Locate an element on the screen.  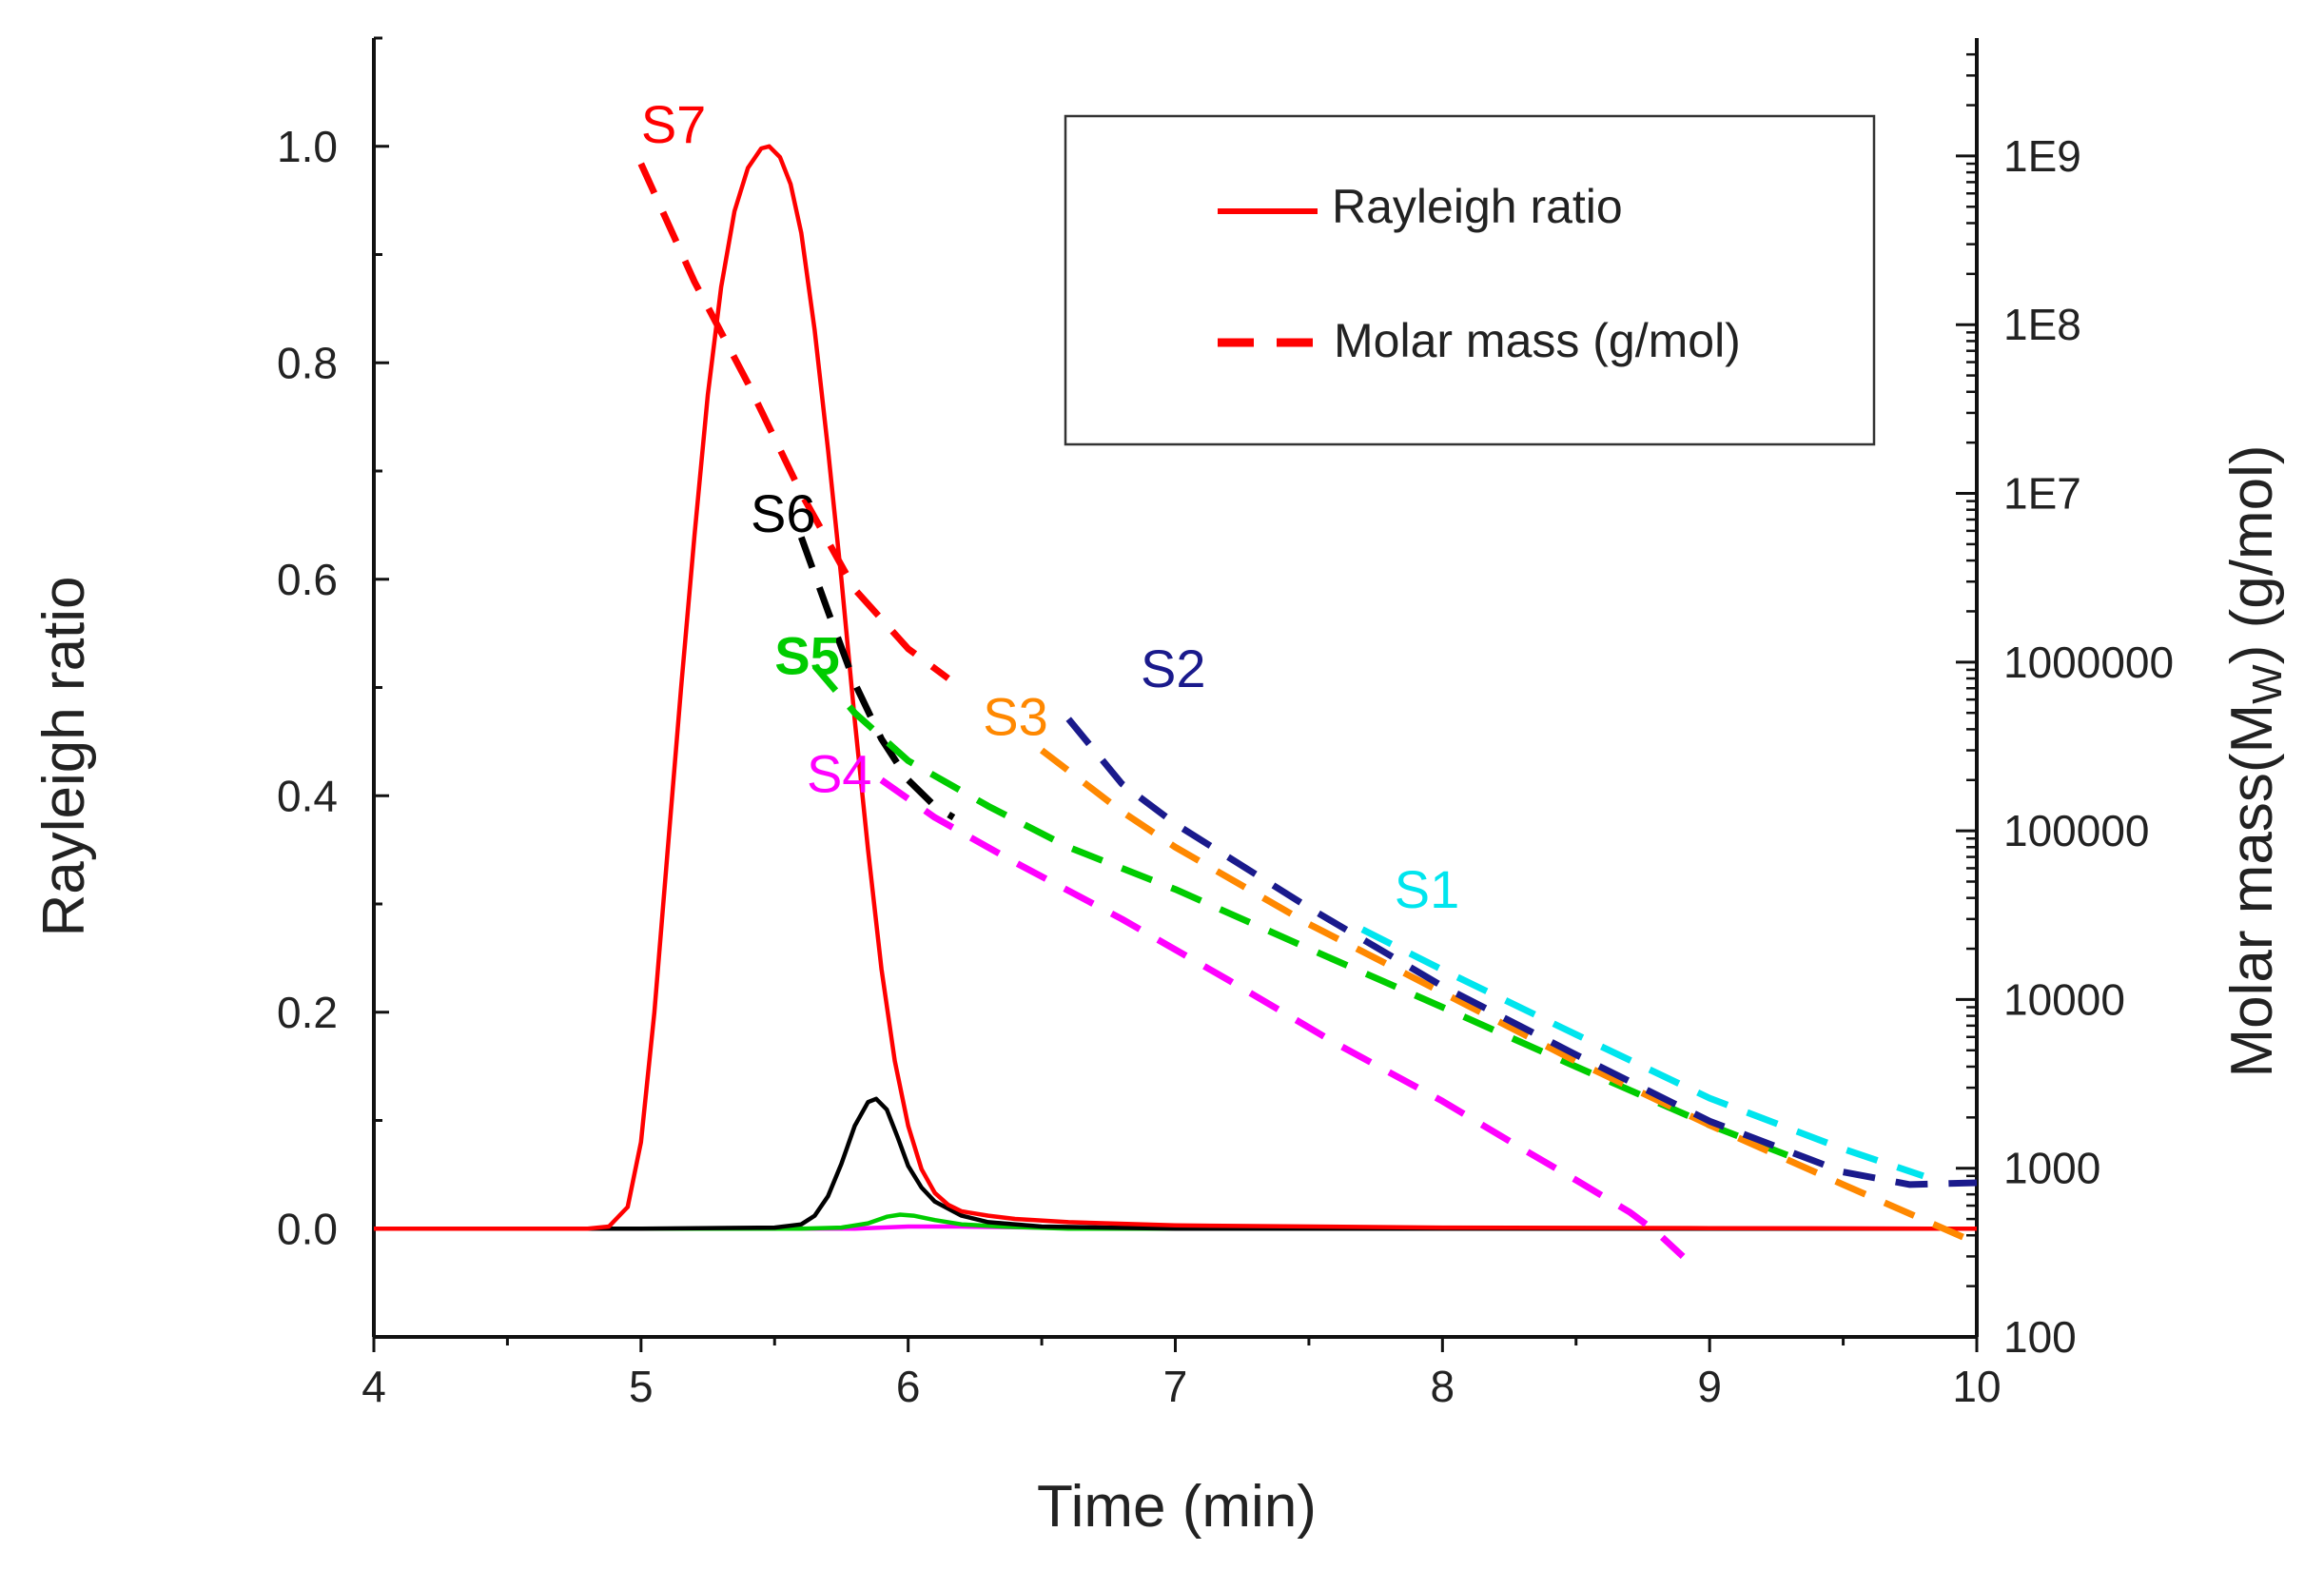
series-label-s5: S5 is located at coordinates (807, 655).